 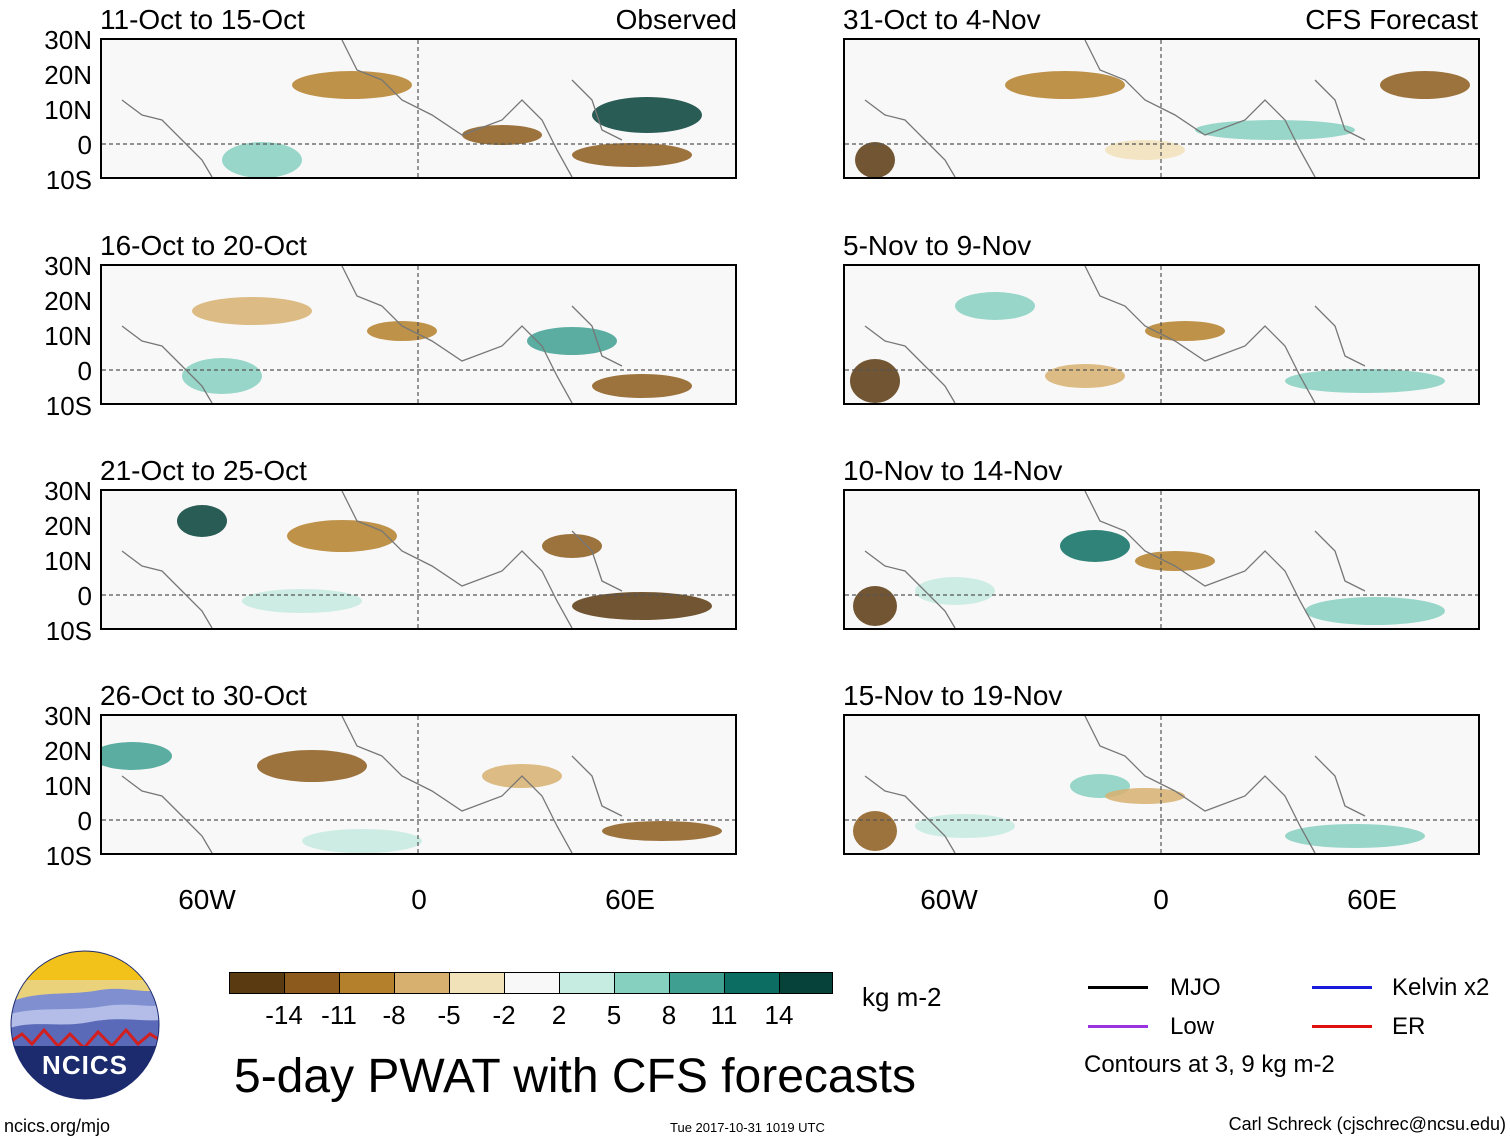 I want to click on legend-line-er, so click(x=1342, y=1026).